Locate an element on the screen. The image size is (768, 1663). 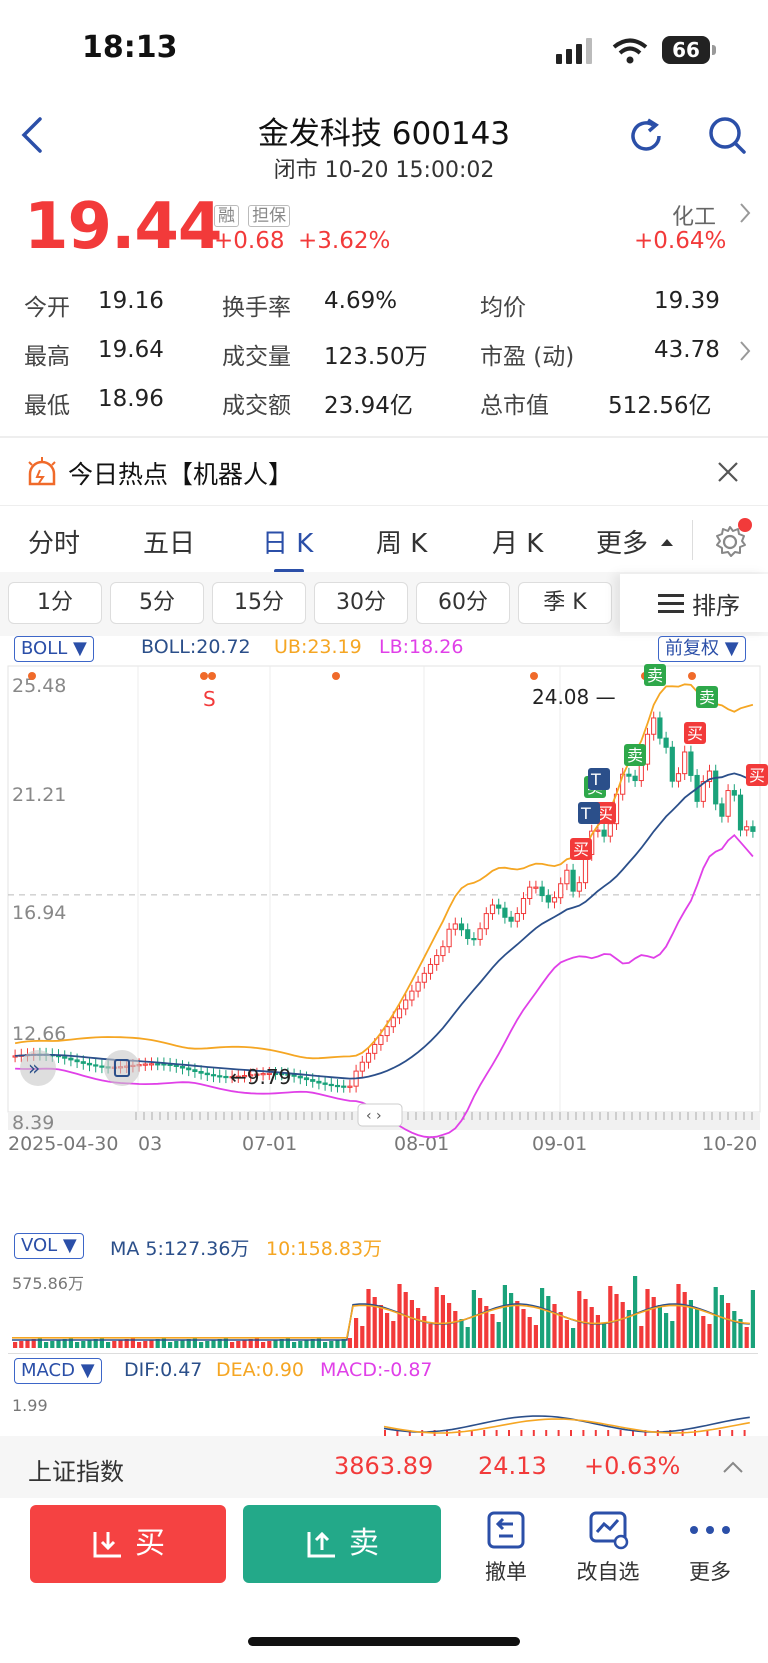
more-icon is located at coordinates (710, 1530).